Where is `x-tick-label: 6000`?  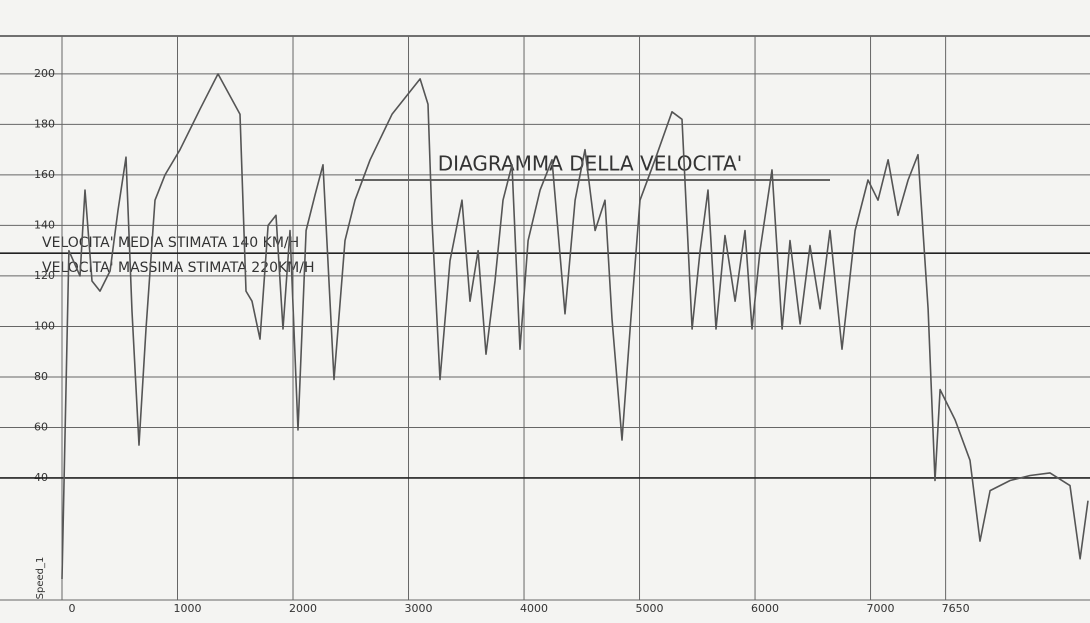
x-tick-label: 6000 is located at coordinates (765, 608).